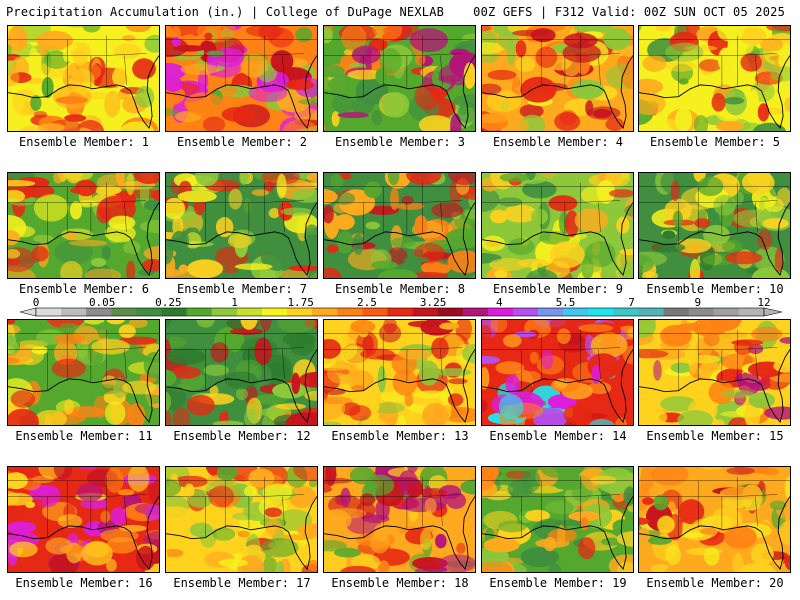 This screenshot has width=800, height=600. Describe the element at coordinates (400, 289) in the screenshot. I see `ensemble-member-label: Ensemble Member: 8` at that location.